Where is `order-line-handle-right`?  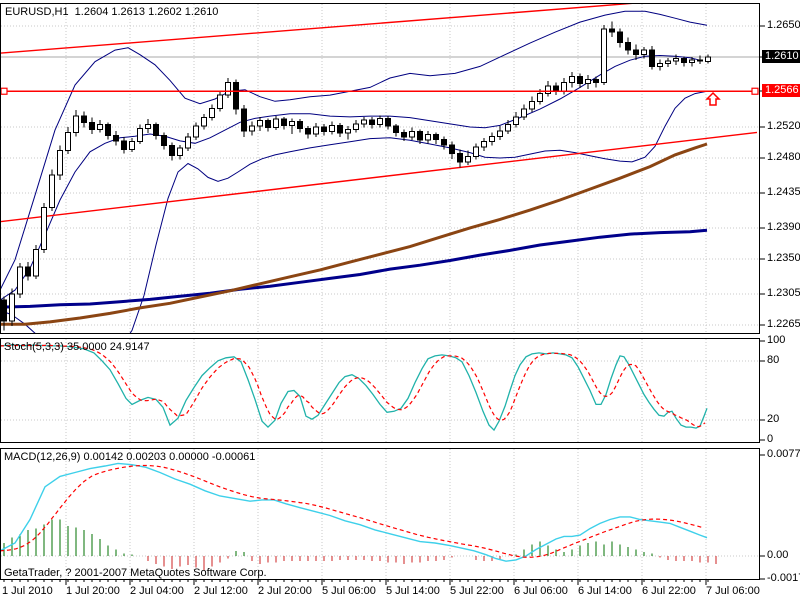
order-line-handle-right is located at coordinates (755, 91).